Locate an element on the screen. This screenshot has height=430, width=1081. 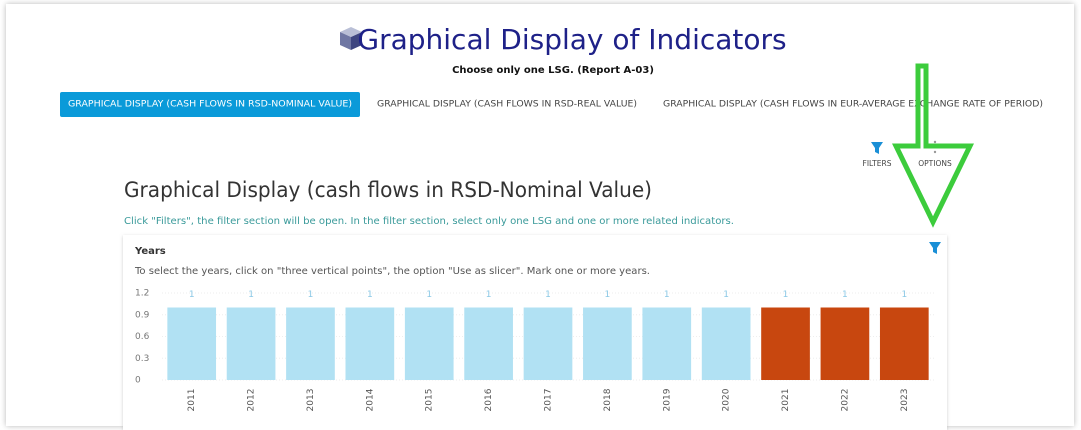
x-tick-label: 2021 is located at coordinates (786, 400).